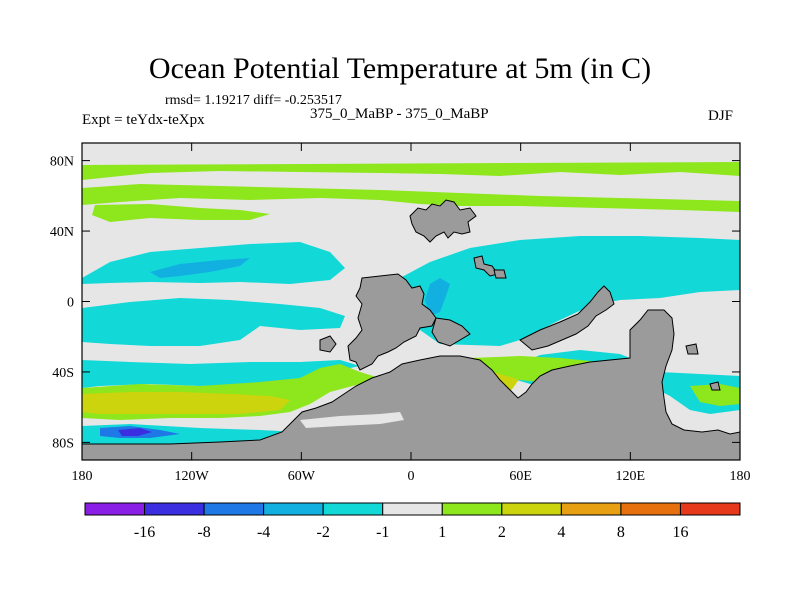 Image resolution: width=800 pixels, height=600 pixels. Describe the element at coordinates (399, 114) in the screenshot. I see `runs-label: 375_0_MaBP - 375_0_MaBP` at that location.